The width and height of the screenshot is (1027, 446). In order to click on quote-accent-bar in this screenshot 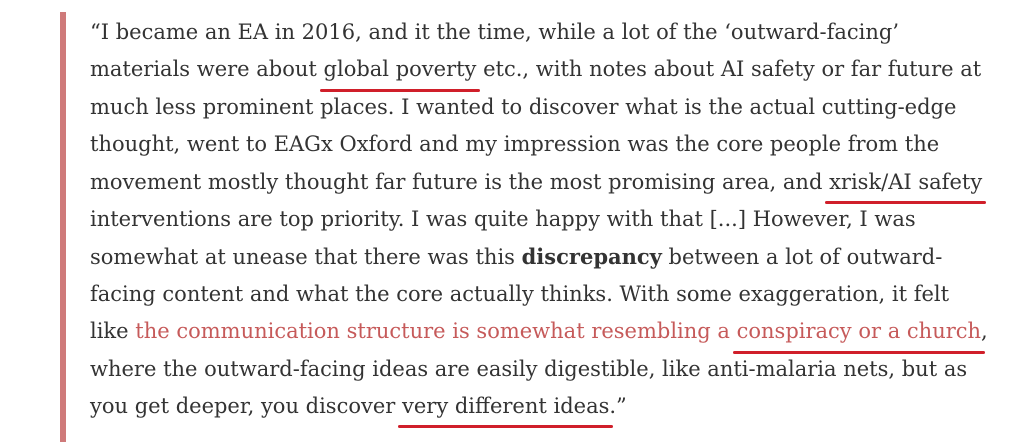, I will do `click(63, 227)`.